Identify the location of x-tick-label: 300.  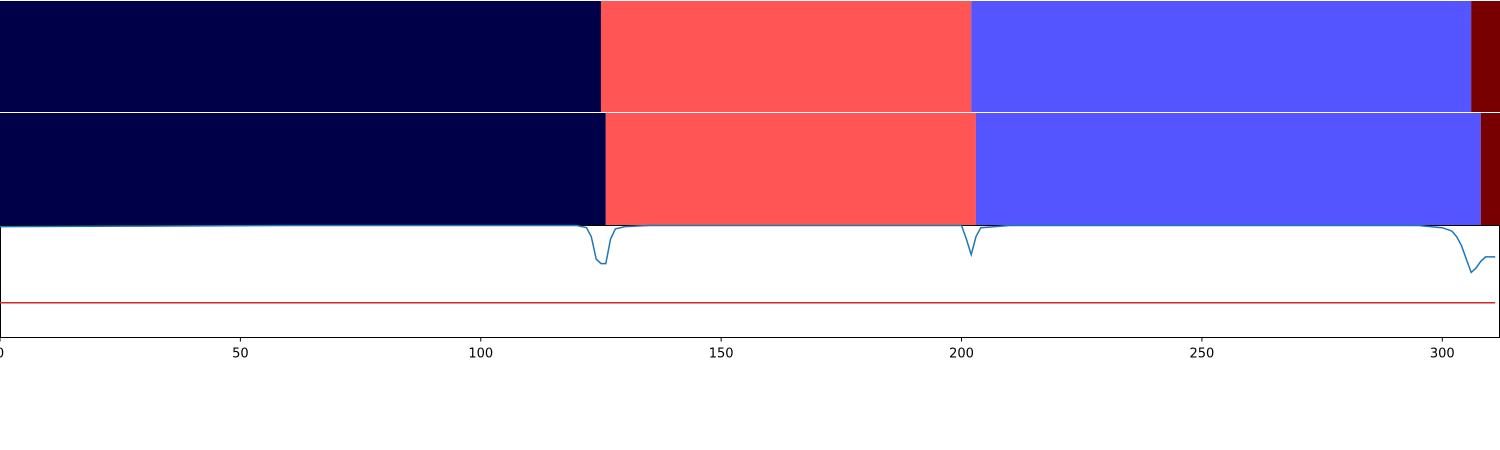
(1442, 354).